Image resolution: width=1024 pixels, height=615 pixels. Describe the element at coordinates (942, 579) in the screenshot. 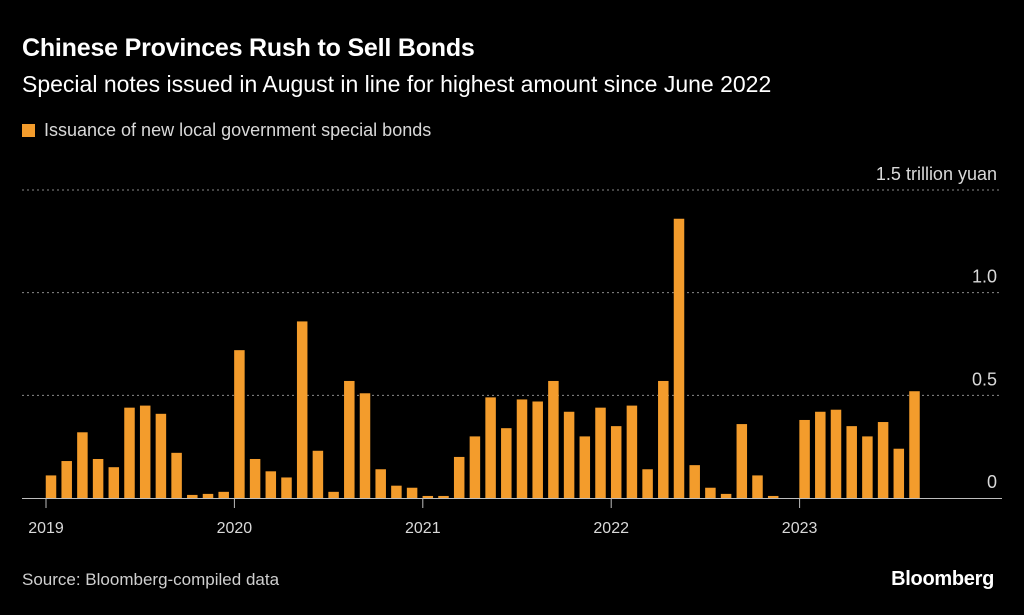

I see `brand-logo: Bloomberg` at that location.